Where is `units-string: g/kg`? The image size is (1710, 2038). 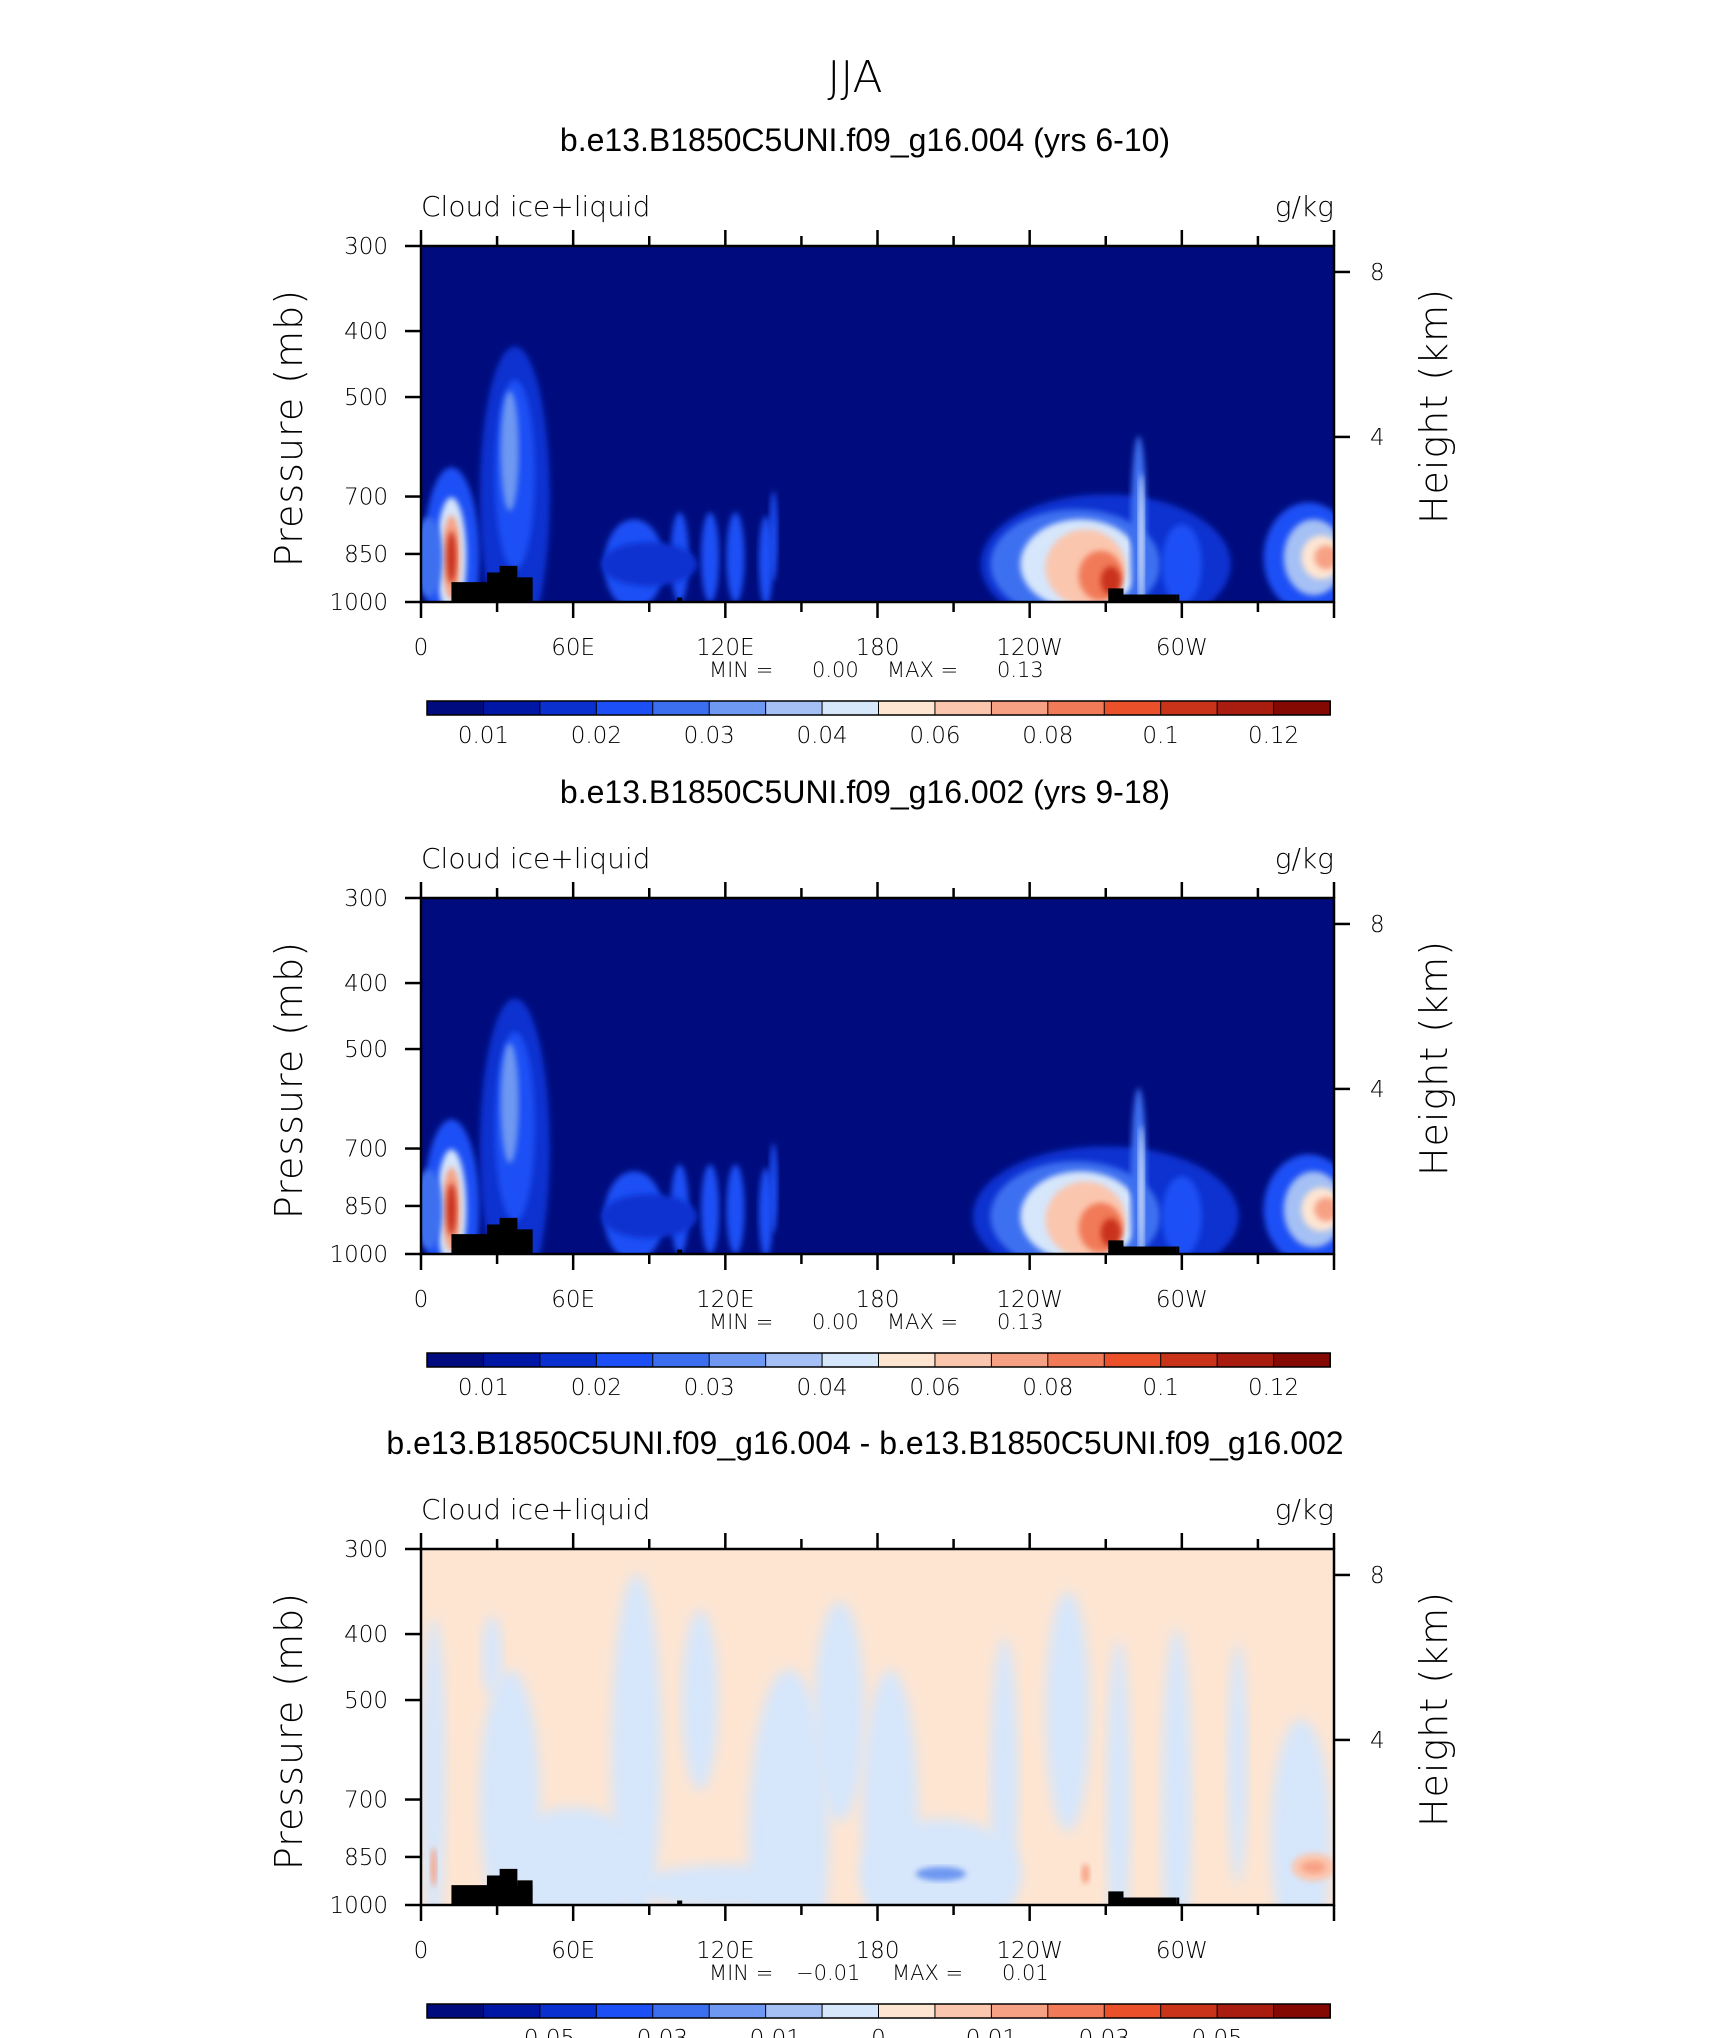
units-string: g/kg is located at coordinates (1304, 1509).